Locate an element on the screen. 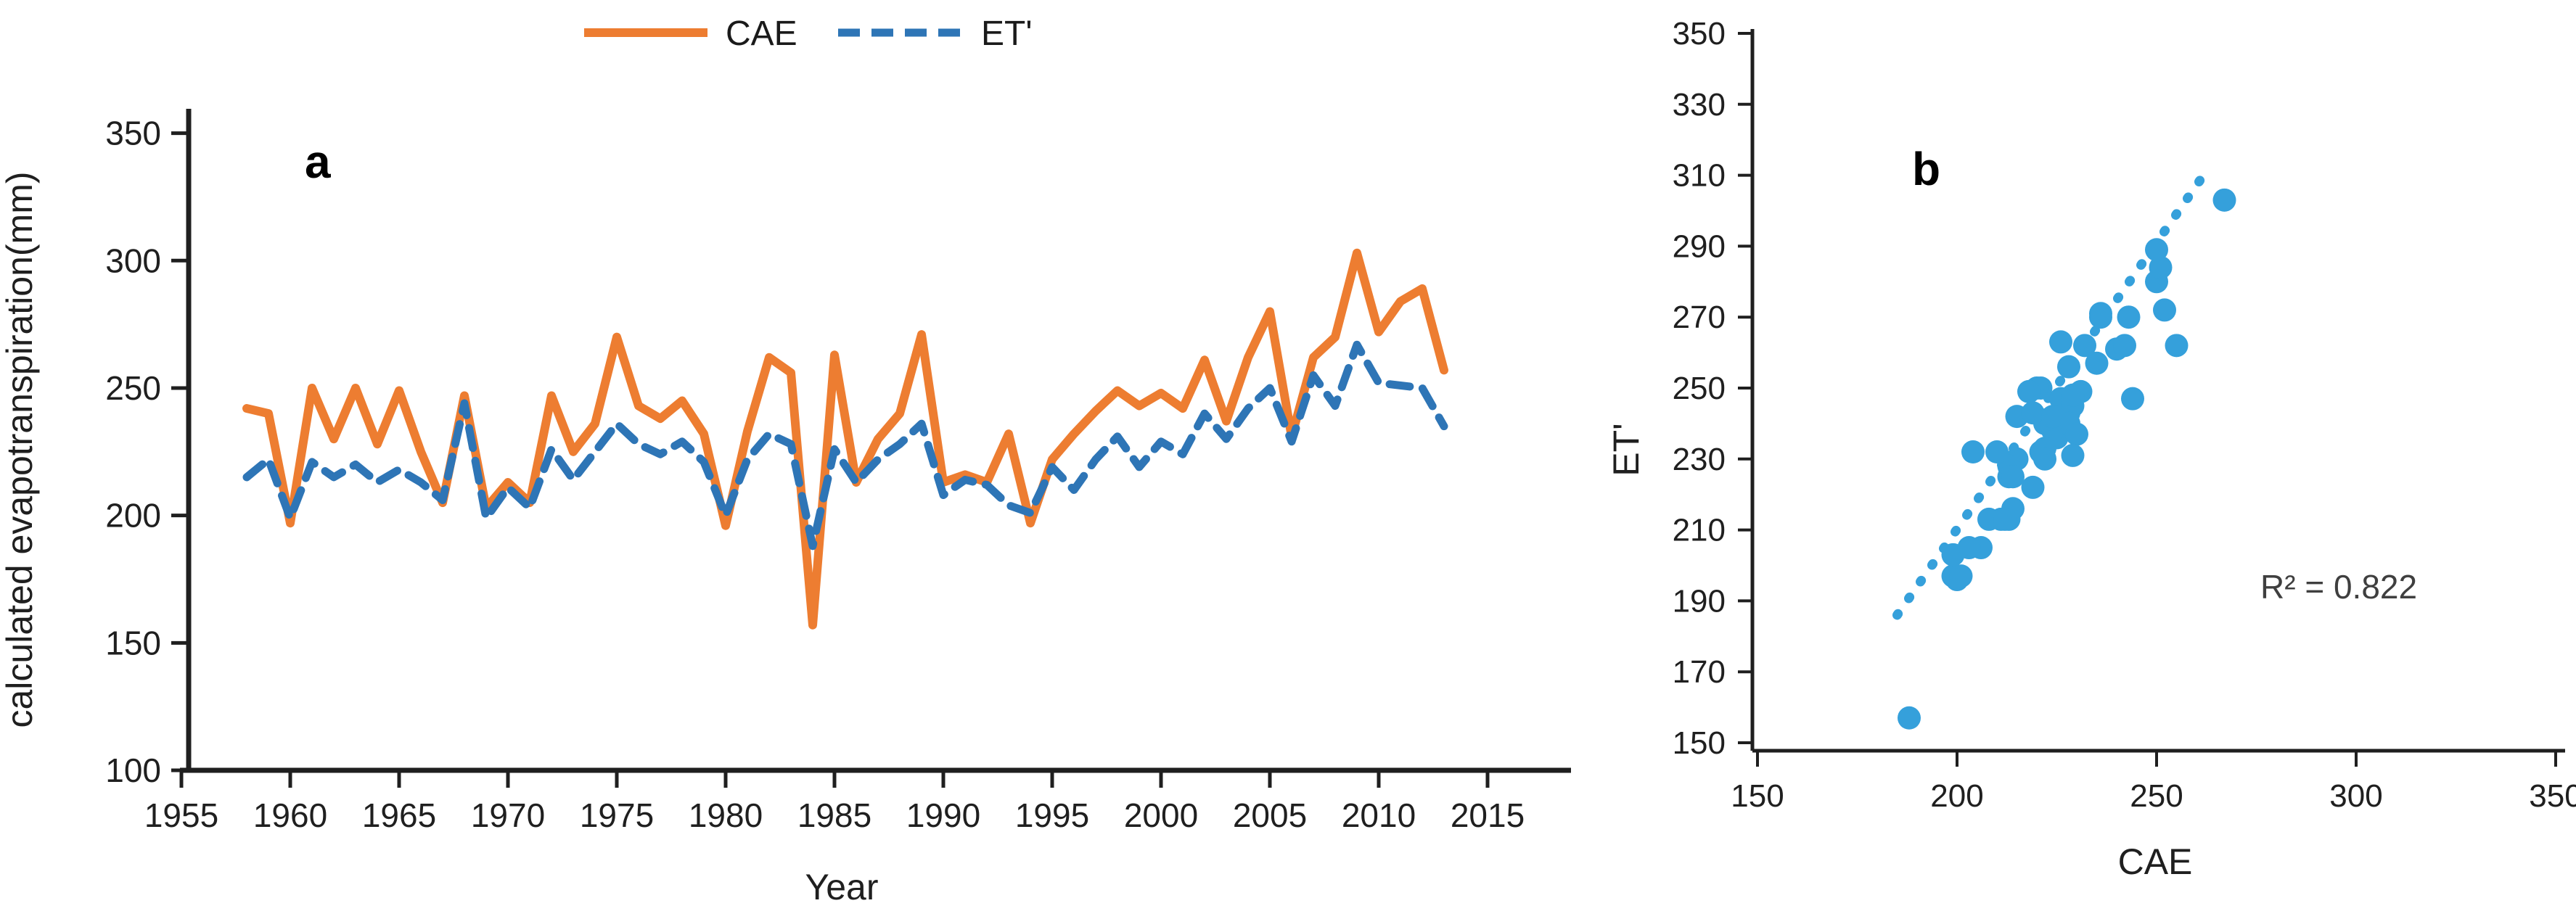  panel-a-y-axis-title: calculated evapotranspiration(mm) is located at coordinates (20, 449).